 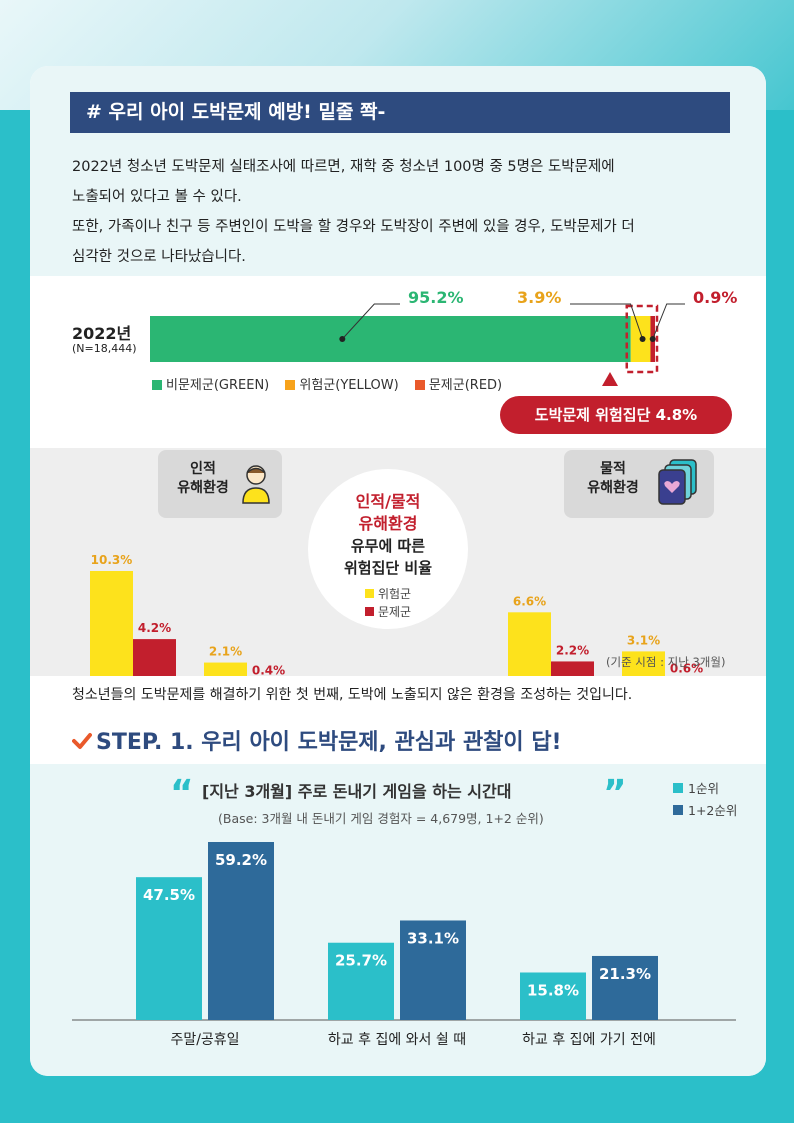 What do you see at coordinates (553, 990) in the screenshot?
I see `time-bar-value-label: 15.8%` at bounding box center [553, 990].